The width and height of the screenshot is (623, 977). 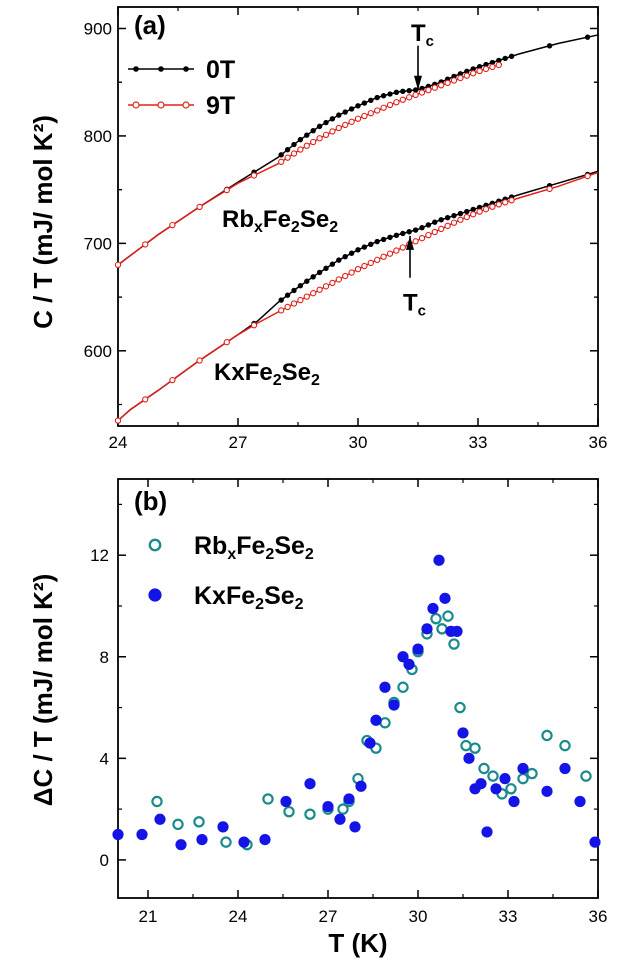 I want to click on legend-item: RbxFe2Se2, so click(x=231, y=547).